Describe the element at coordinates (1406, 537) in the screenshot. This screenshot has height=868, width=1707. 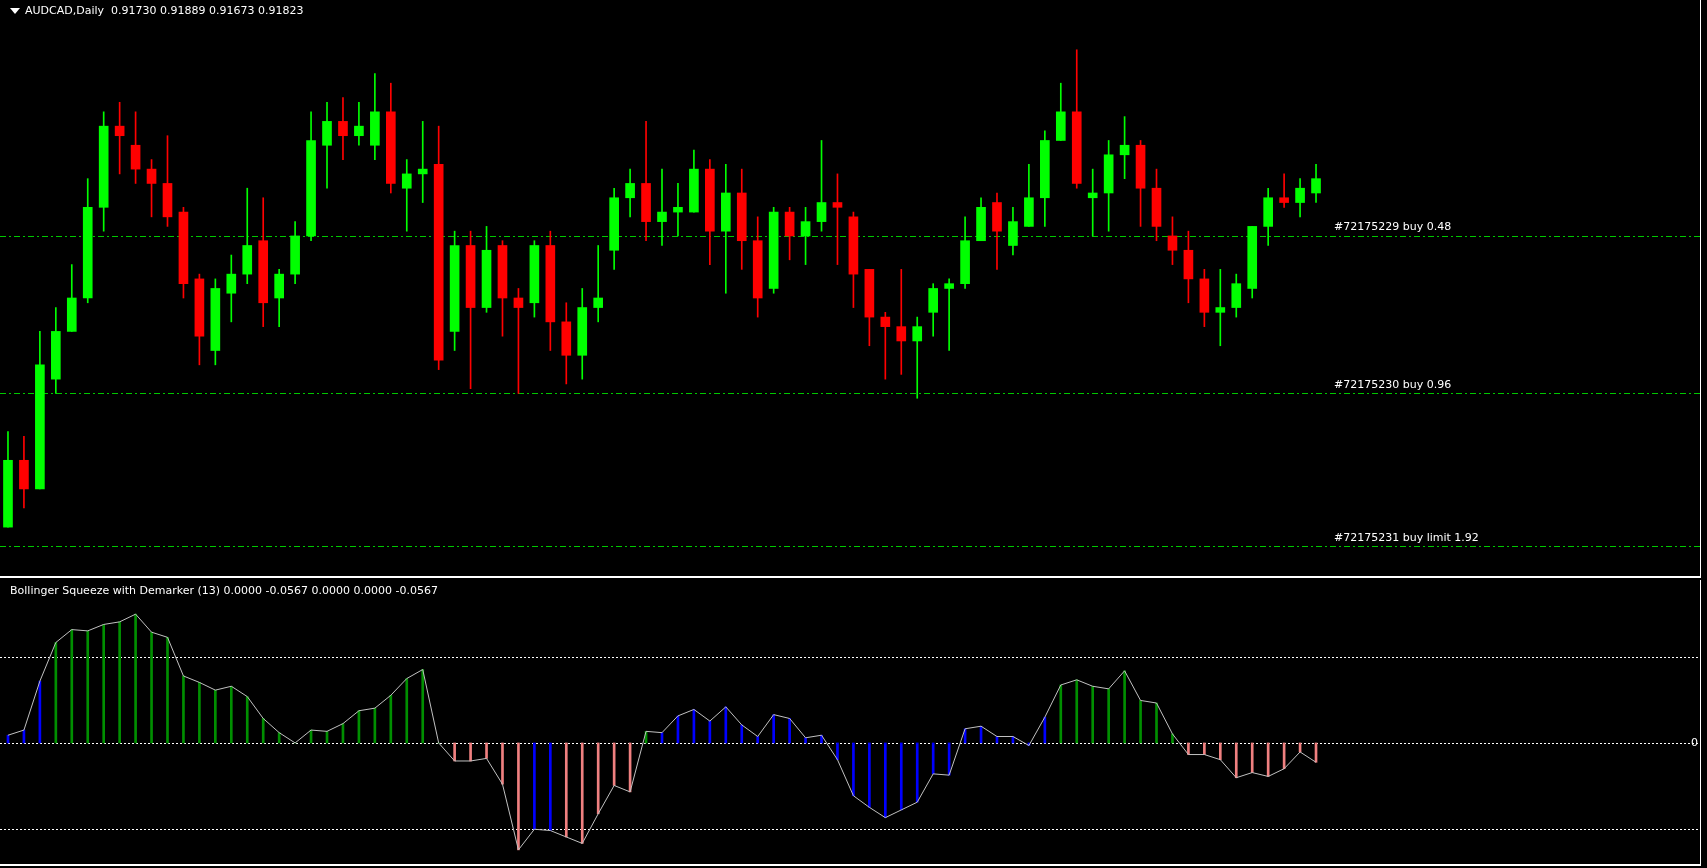
I see `ref-line-label: #72175231 buy limit 1.92` at that location.